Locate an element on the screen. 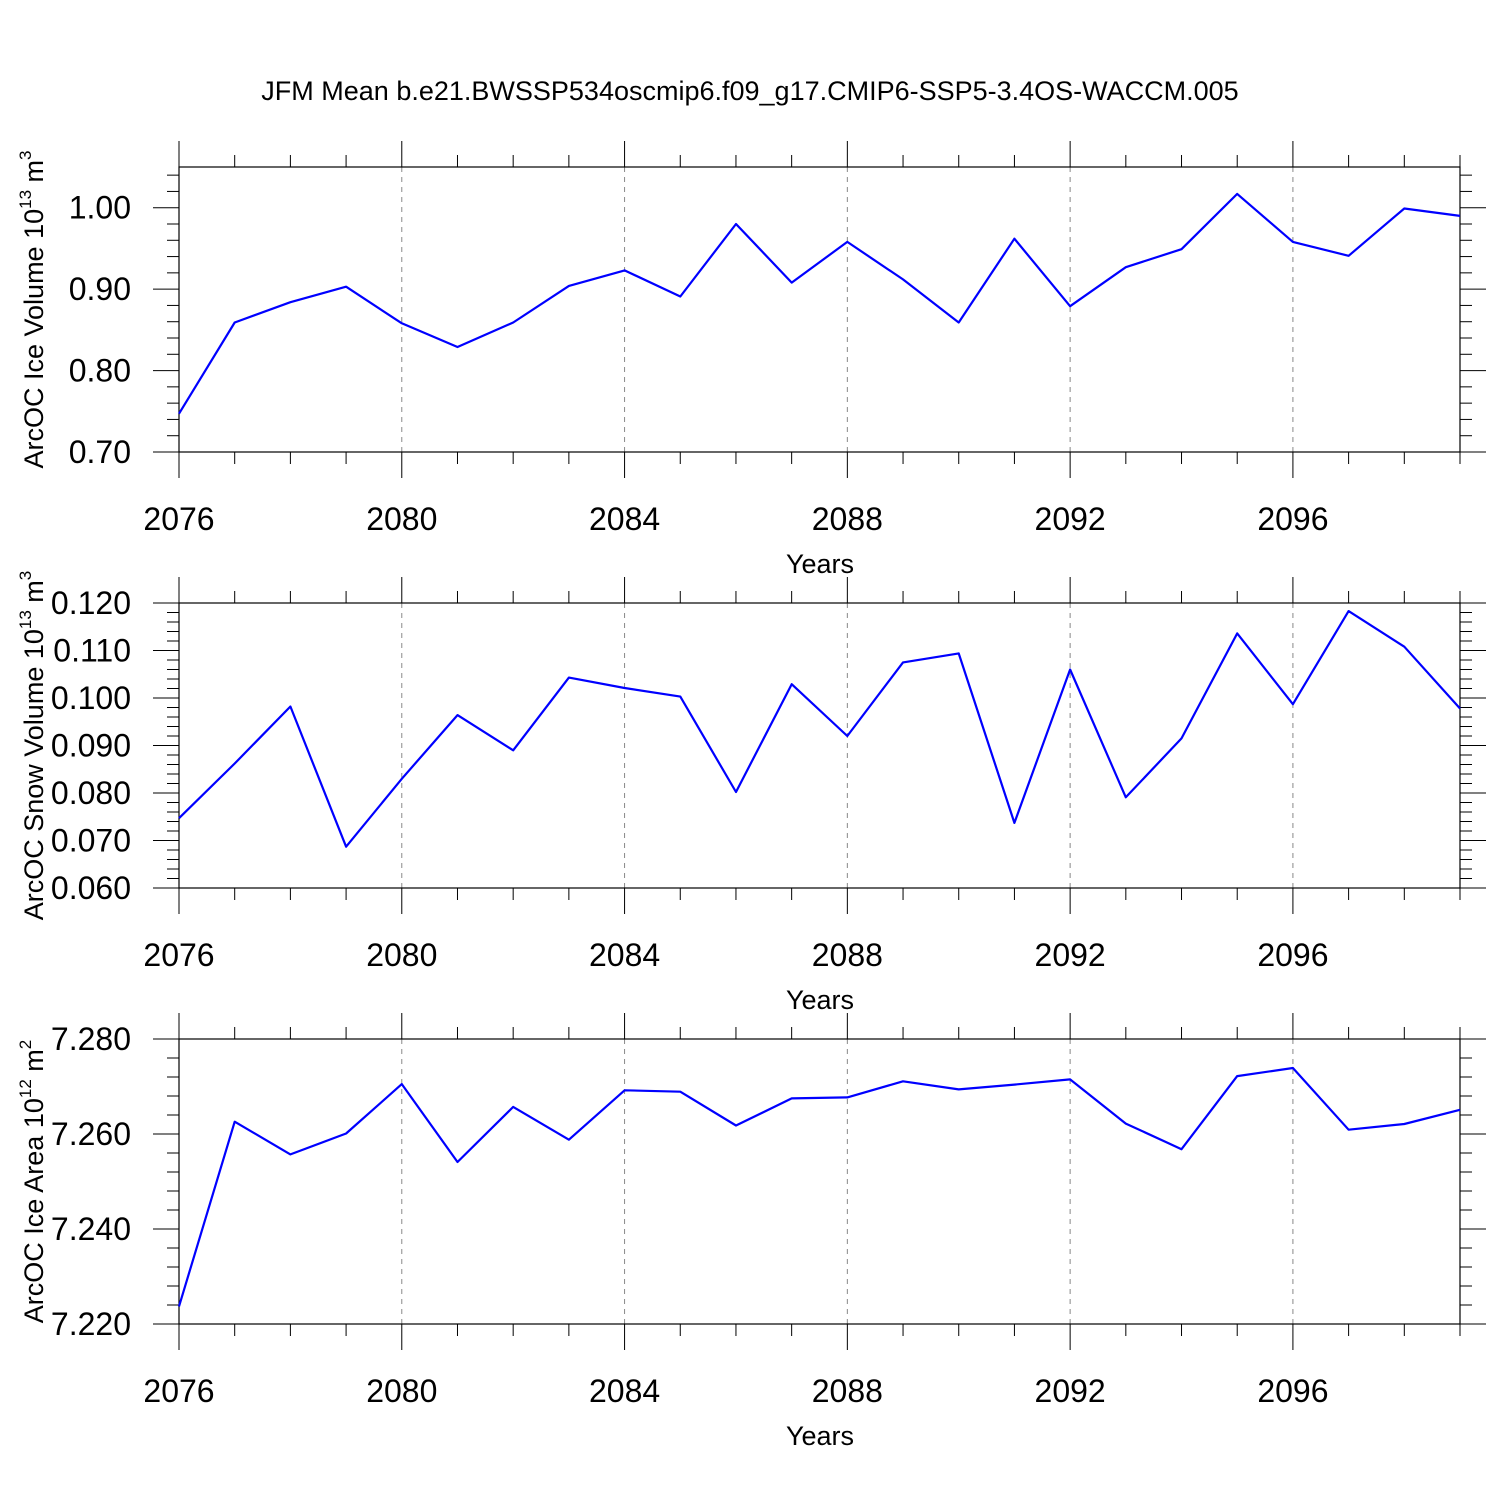  y-axis-title: ArcOC Ice Area 1012 m2 is located at coordinates (32, 1182).